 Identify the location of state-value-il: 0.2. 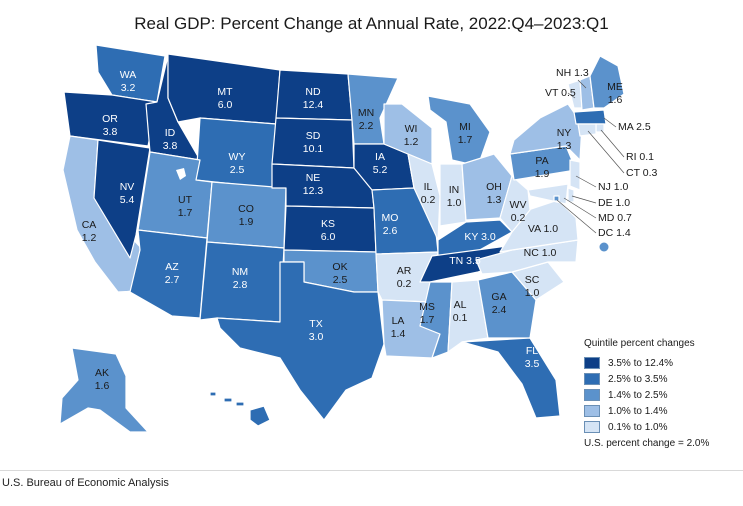
(428, 200).